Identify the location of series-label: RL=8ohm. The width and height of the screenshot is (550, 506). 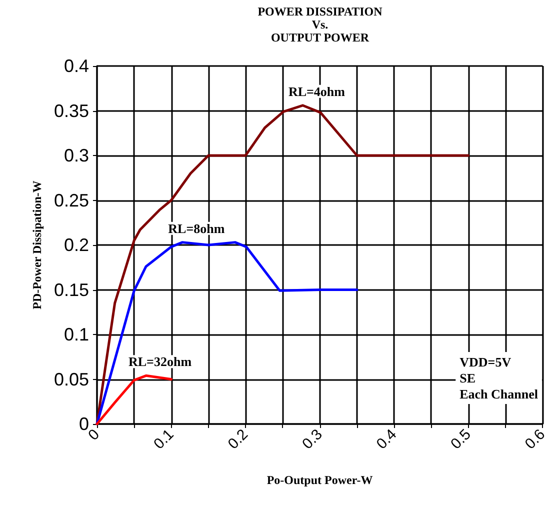
(196, 228).